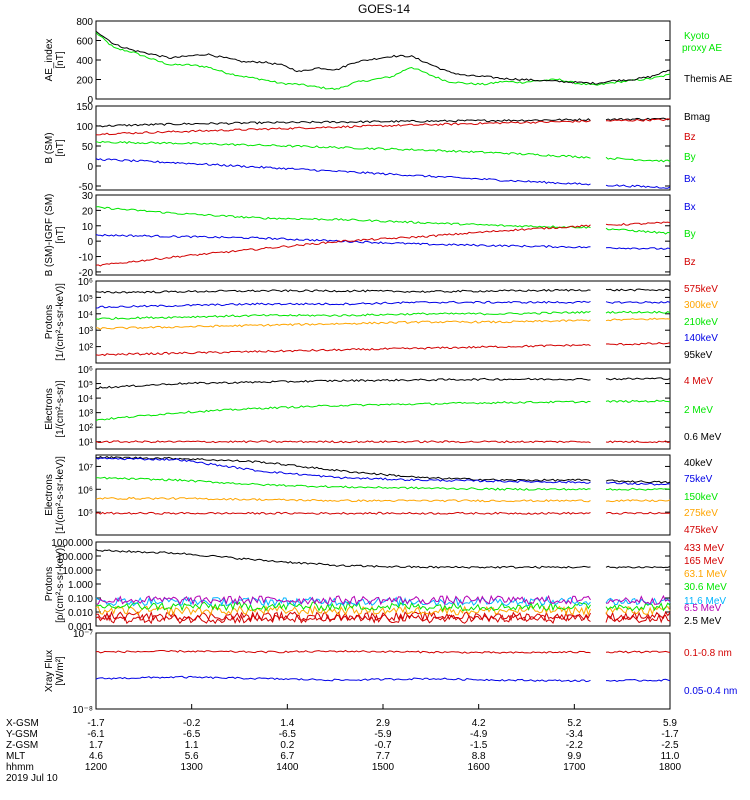 Image resolution: width=750 pixels, height=800 pixels. What do you see at coordinates (698, 463) in the screenshot?
I see `legend-entry: 40keV` at bounding box center [698, 463].